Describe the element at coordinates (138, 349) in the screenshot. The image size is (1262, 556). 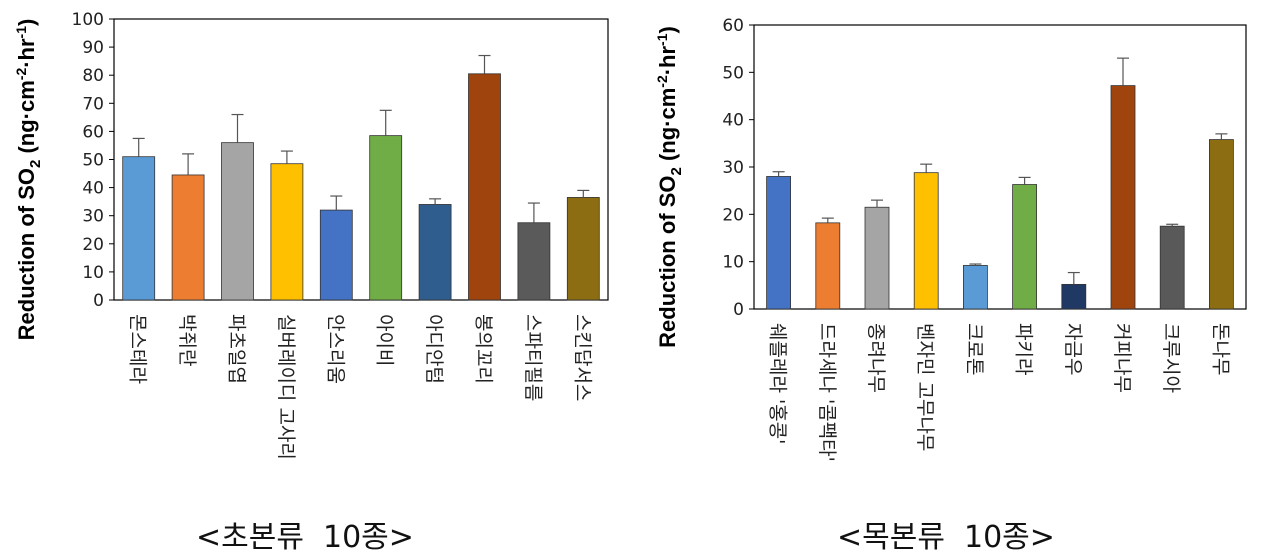
I see `category-label: 몬스테라` at that location.